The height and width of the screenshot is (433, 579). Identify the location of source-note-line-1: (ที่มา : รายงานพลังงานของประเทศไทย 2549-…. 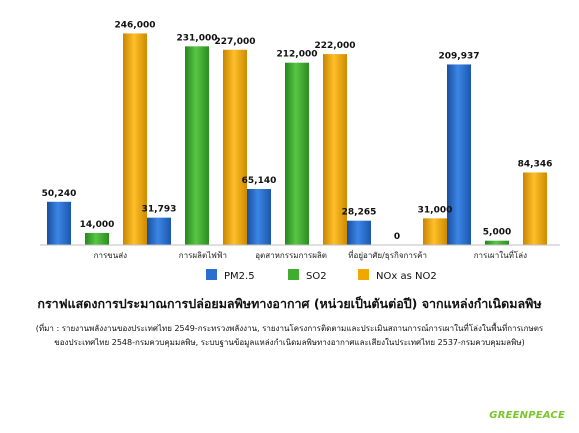
(289, 328).